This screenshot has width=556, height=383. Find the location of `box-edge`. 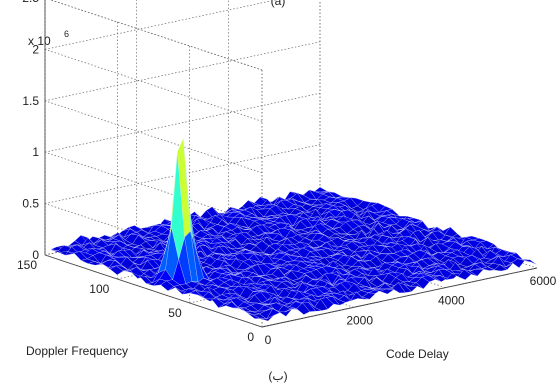

box-edge is located at coordinates (156, 35).